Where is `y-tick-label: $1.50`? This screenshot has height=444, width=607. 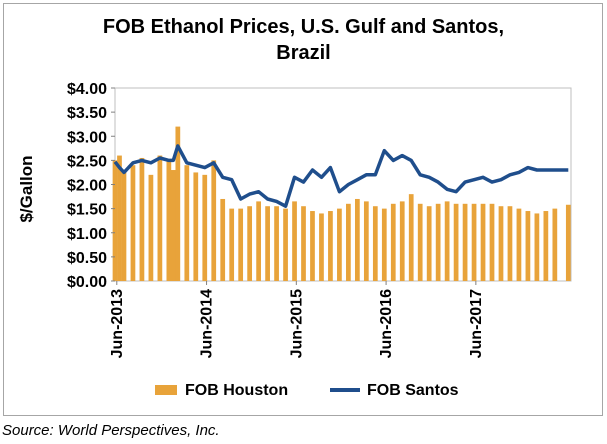
y-tick-label: $1.50 is located at coordinates (87, 210).